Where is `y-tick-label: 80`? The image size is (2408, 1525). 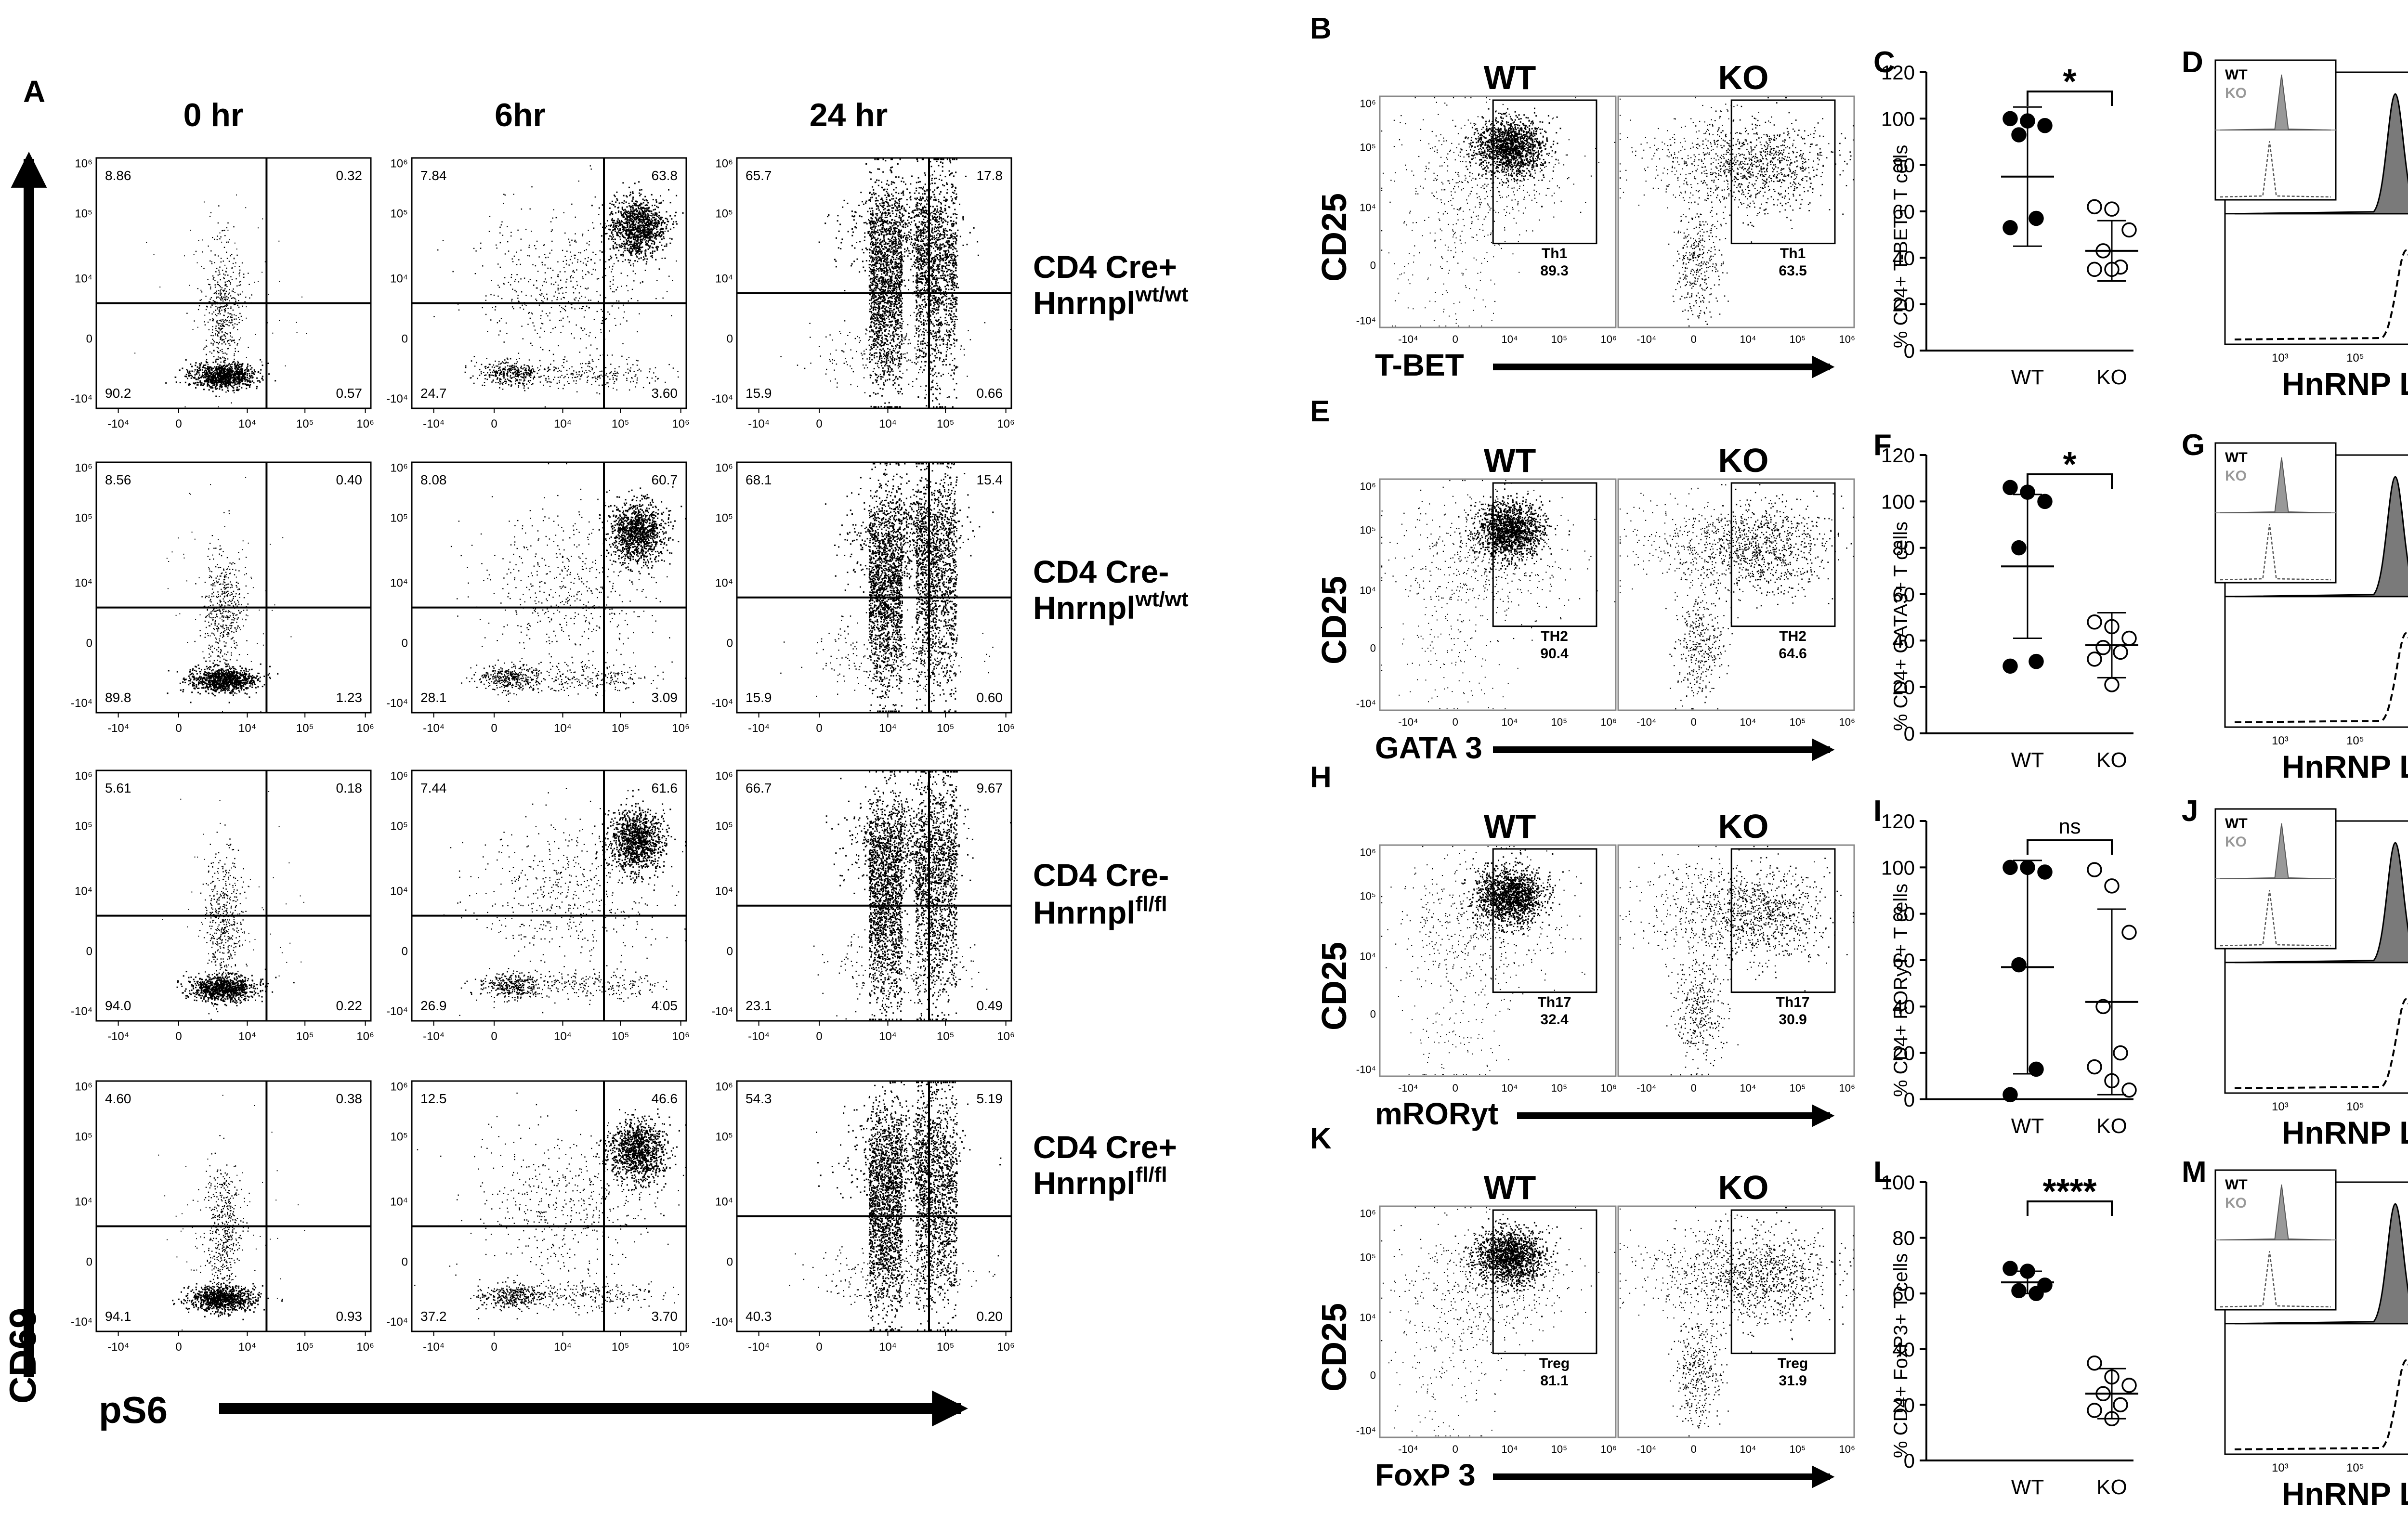
y-tick-label: 80 is located at coordinates (1903, 165).